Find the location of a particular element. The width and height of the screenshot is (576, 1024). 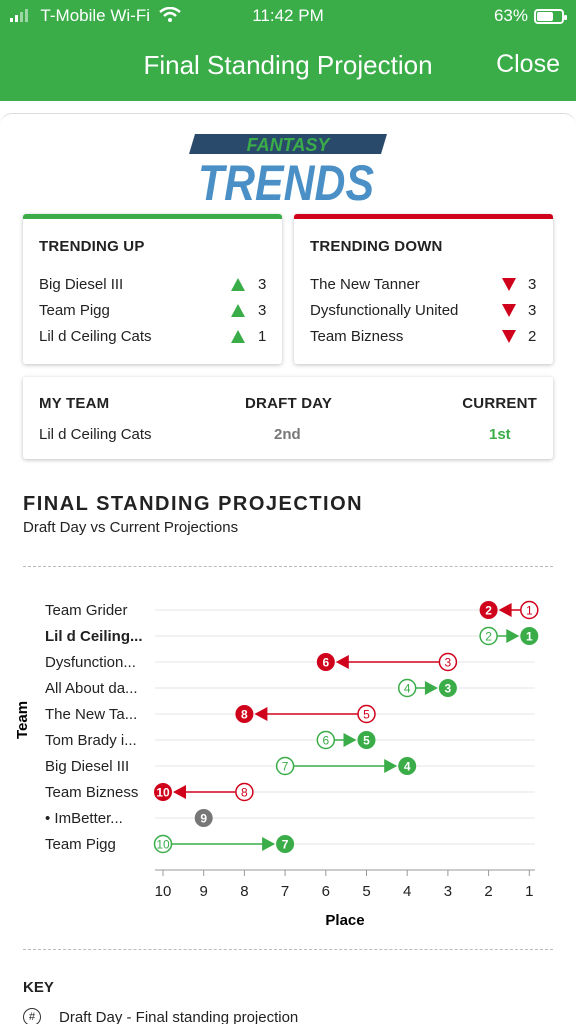

team-label: Team Grider is located at coordinates (86, 610).